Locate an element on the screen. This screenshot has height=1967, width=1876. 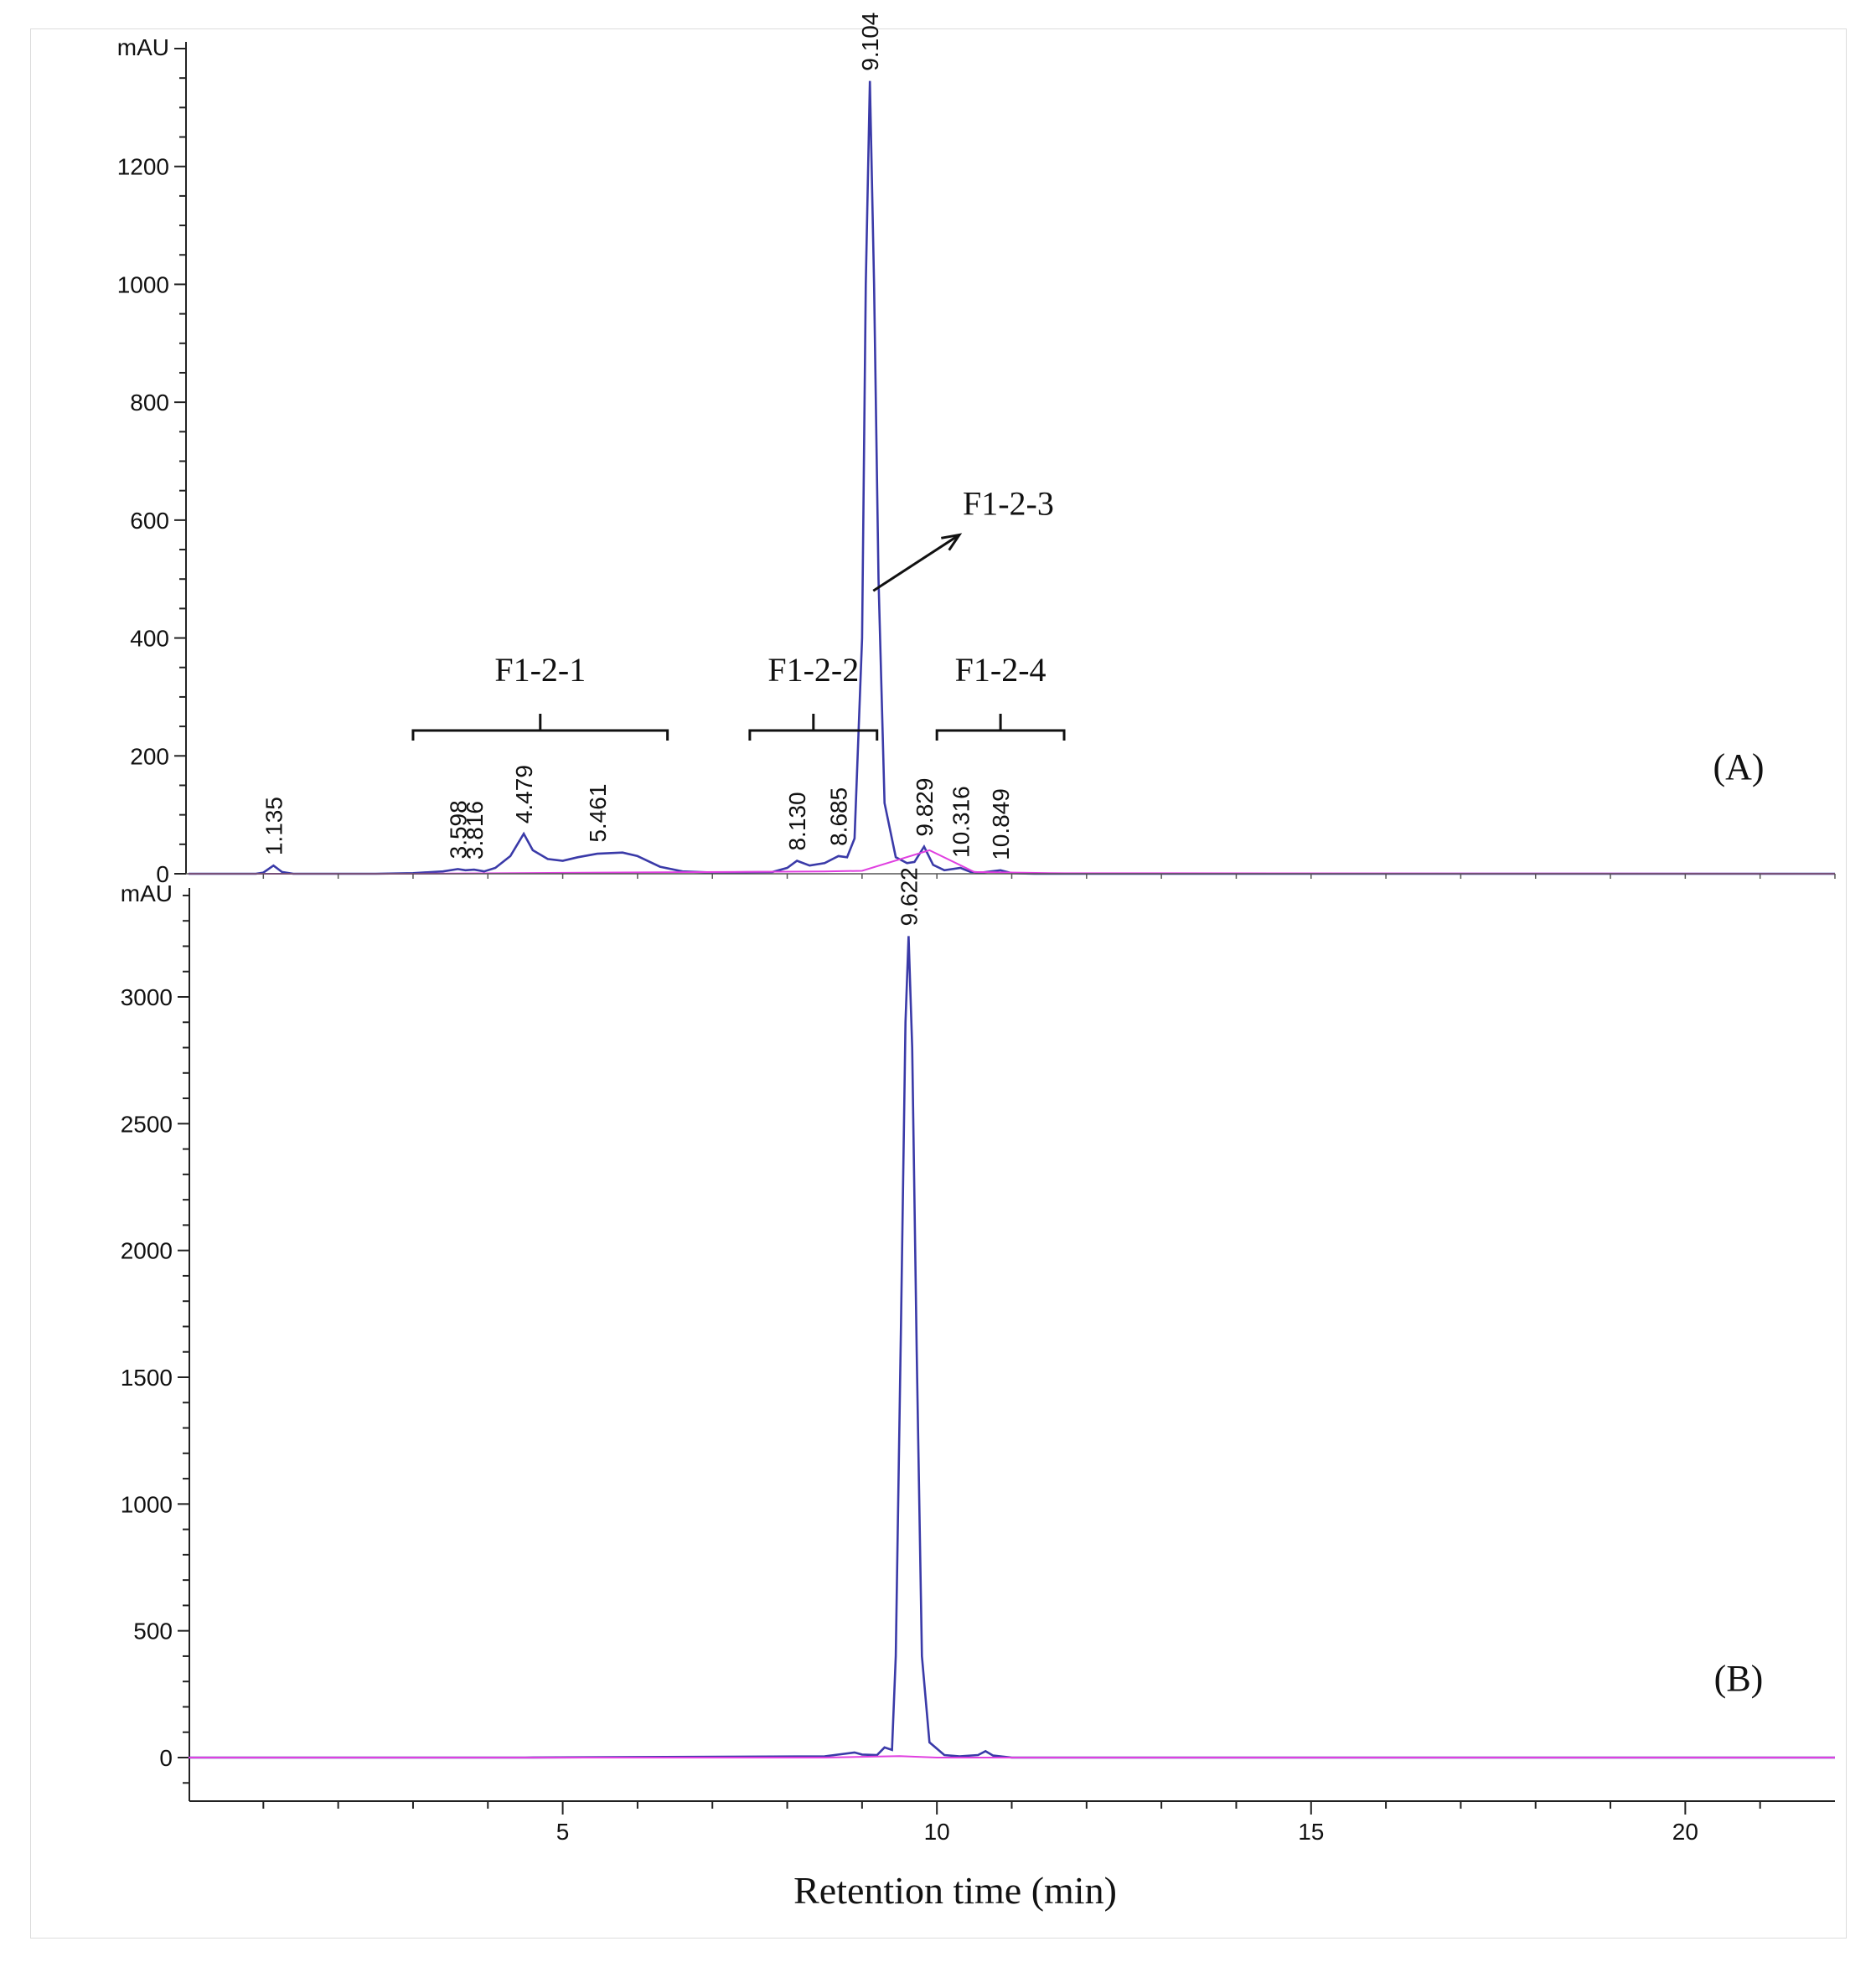
fraction-label: F1-2-2 is located at coordinates (813, 670).